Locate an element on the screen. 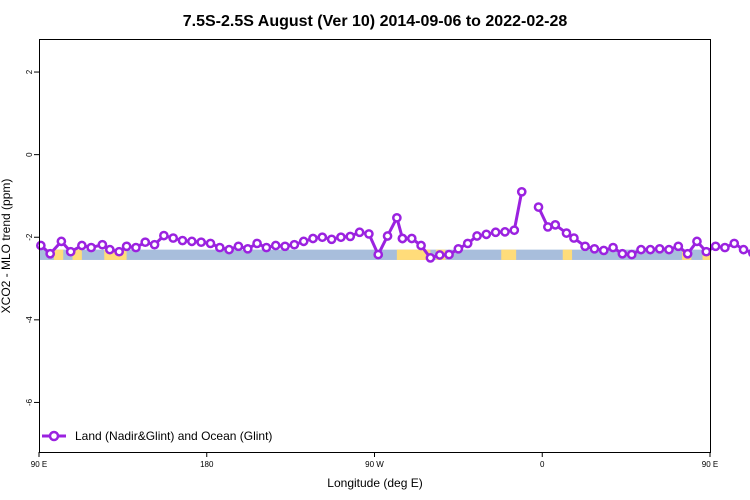 The width and height of the screenshot is (750, 500). y-tick-label: -4 is located at coordinates (29, 320).